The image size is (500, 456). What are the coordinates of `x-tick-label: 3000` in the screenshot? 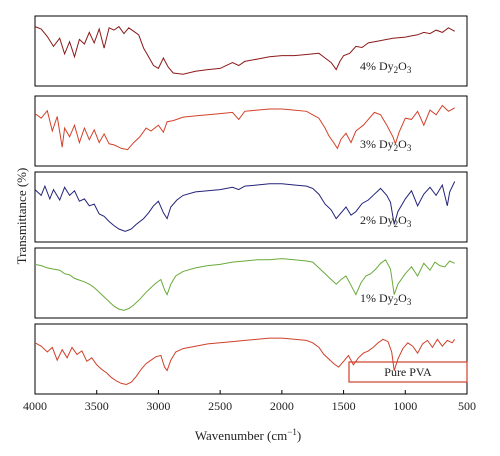 It's located at (158, 406).